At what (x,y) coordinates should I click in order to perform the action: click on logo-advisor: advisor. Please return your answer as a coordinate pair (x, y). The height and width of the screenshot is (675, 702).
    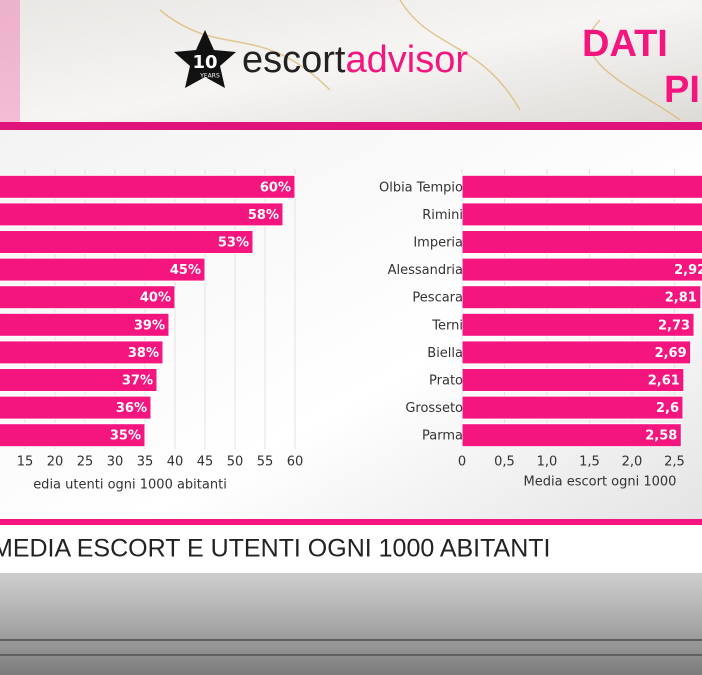
    Looking at the image, I should click on (406, 60).